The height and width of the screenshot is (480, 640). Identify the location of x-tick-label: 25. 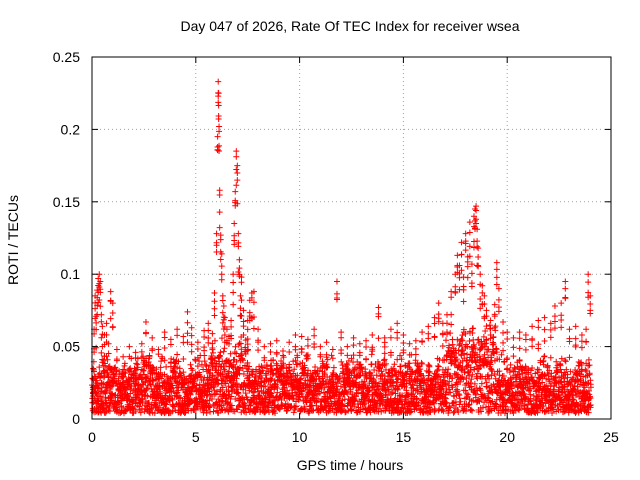
(611, 437).